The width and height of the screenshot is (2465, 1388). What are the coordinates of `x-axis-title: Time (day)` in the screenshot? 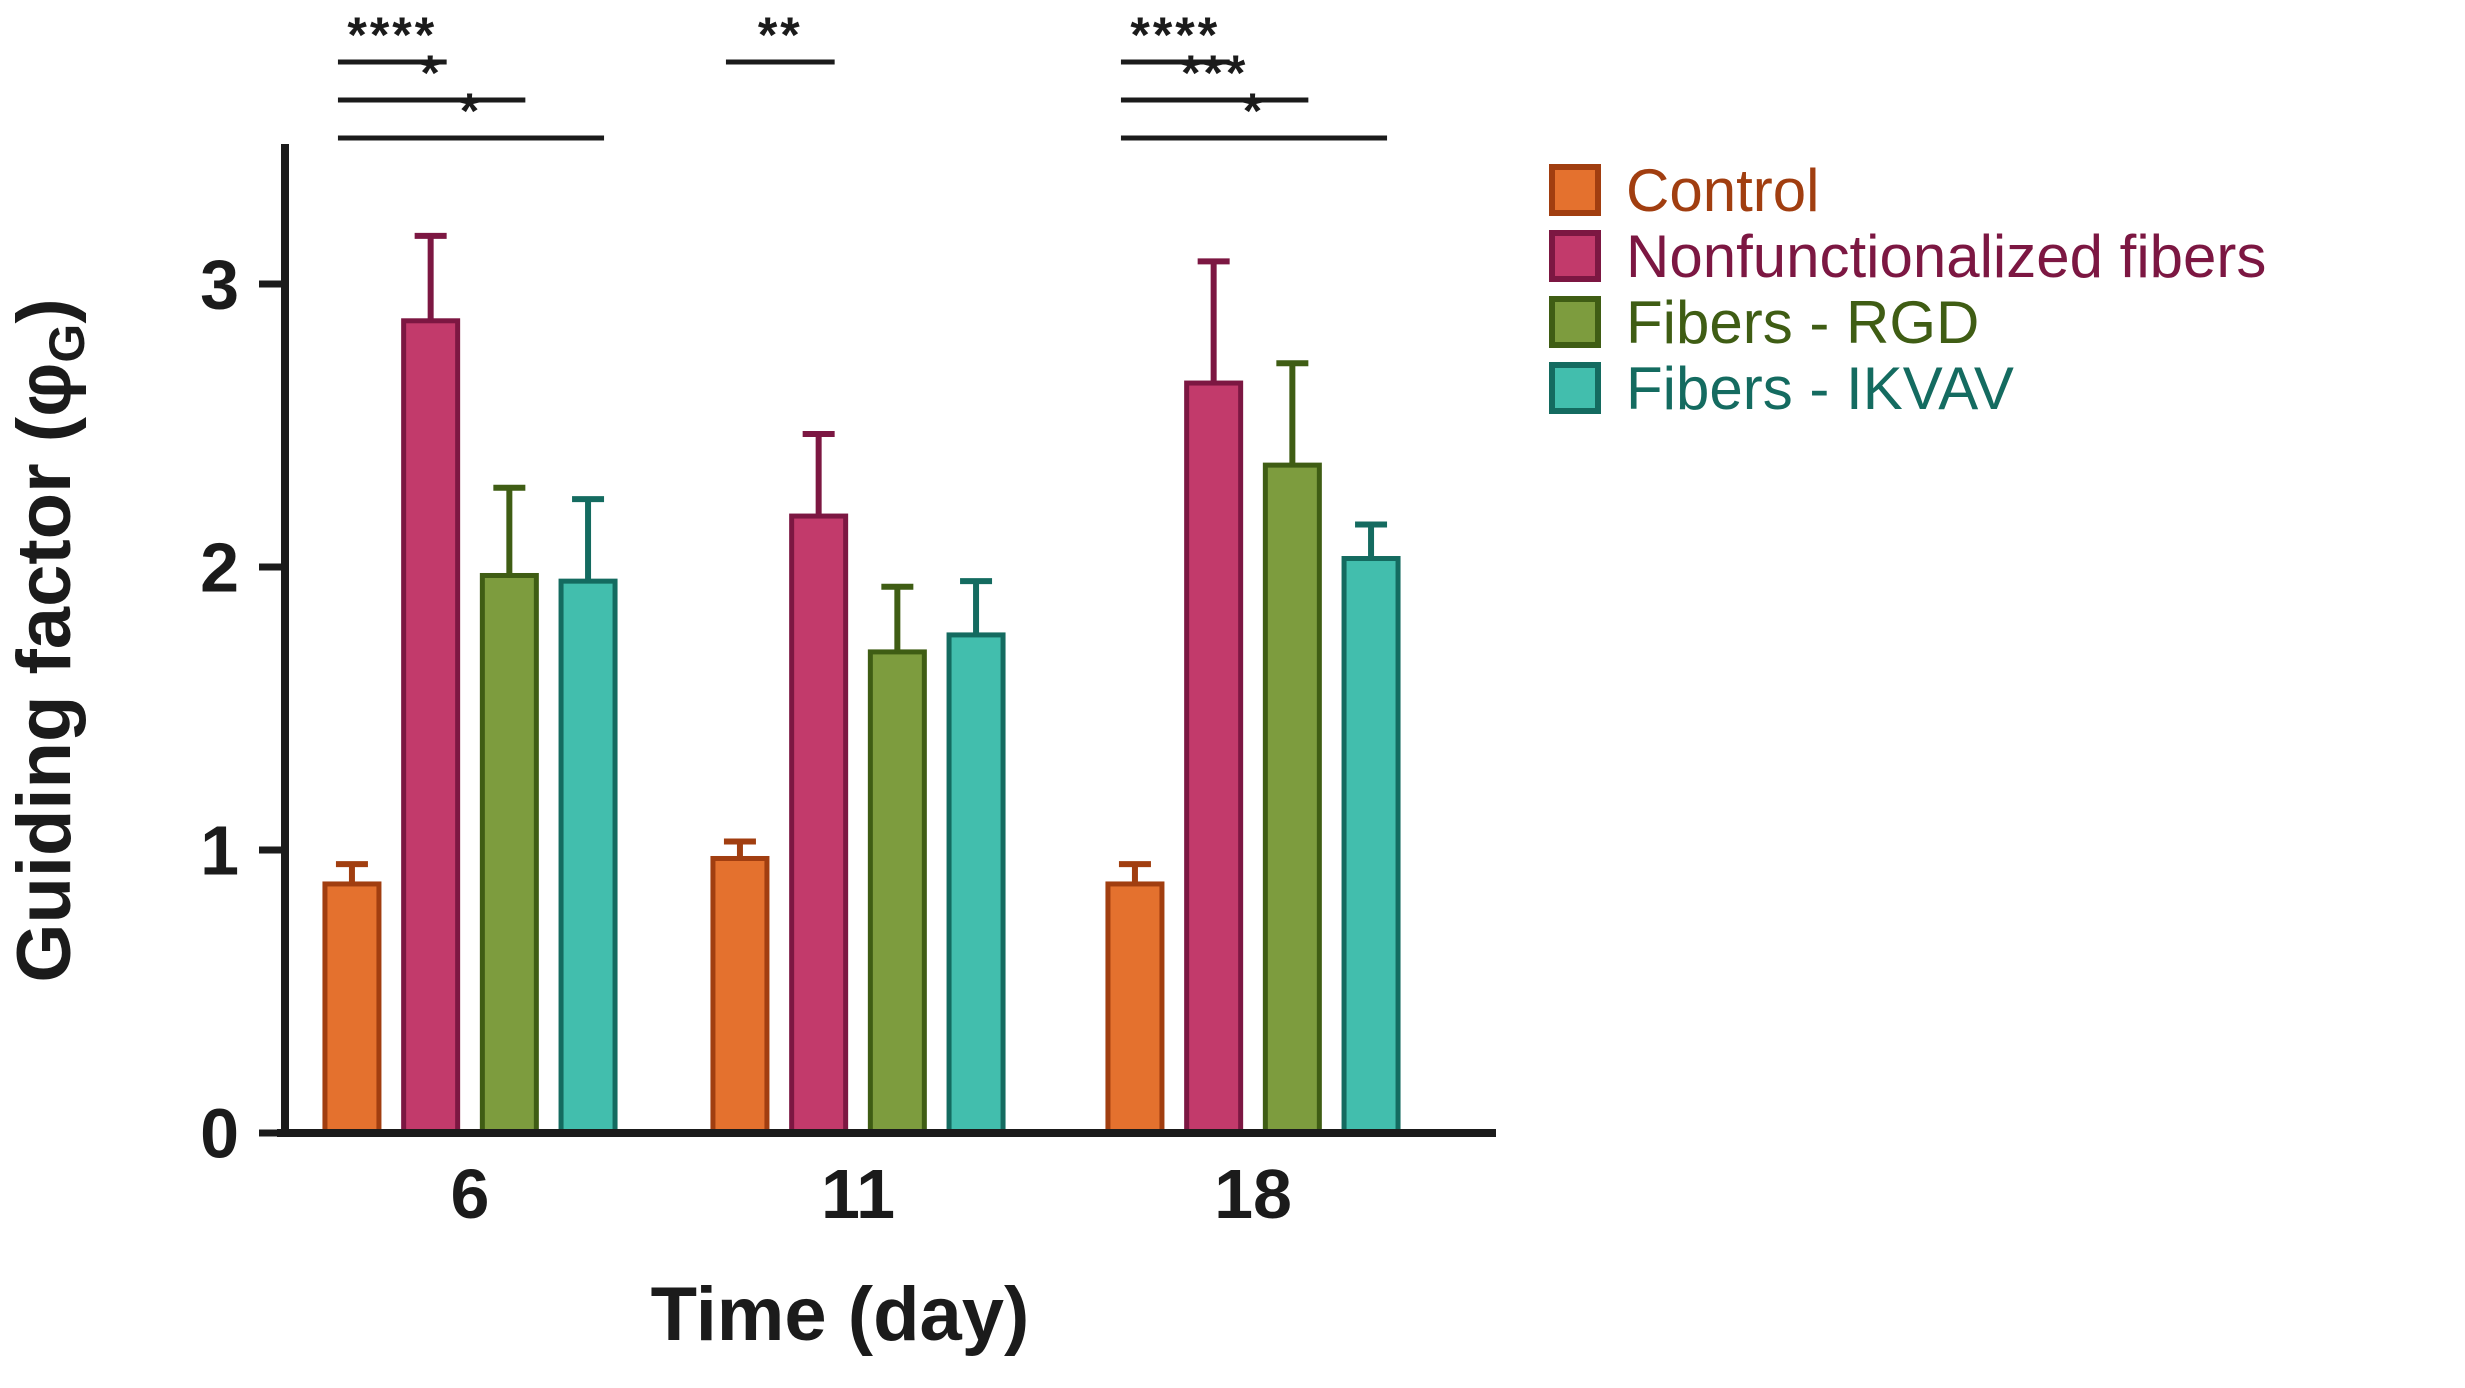 It's located at (840, 1314).